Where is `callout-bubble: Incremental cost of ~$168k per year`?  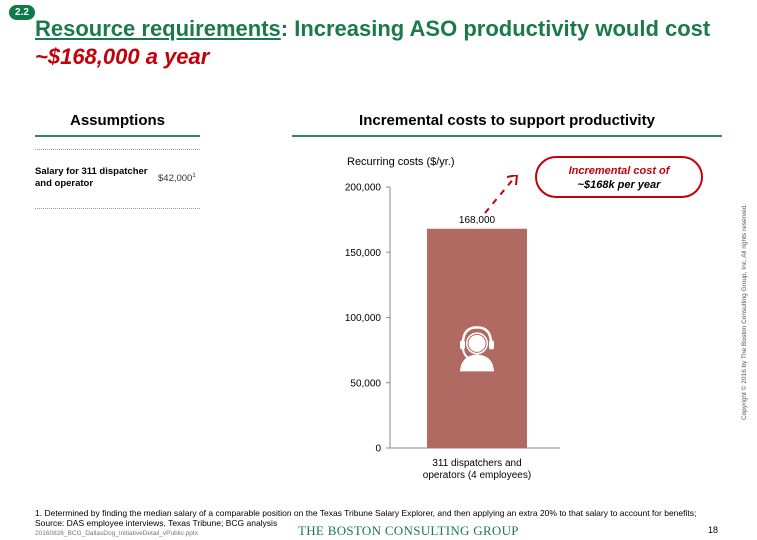 callout-bubble: Incremental cost of ~$168k per year is located at coordinates (619, 177).